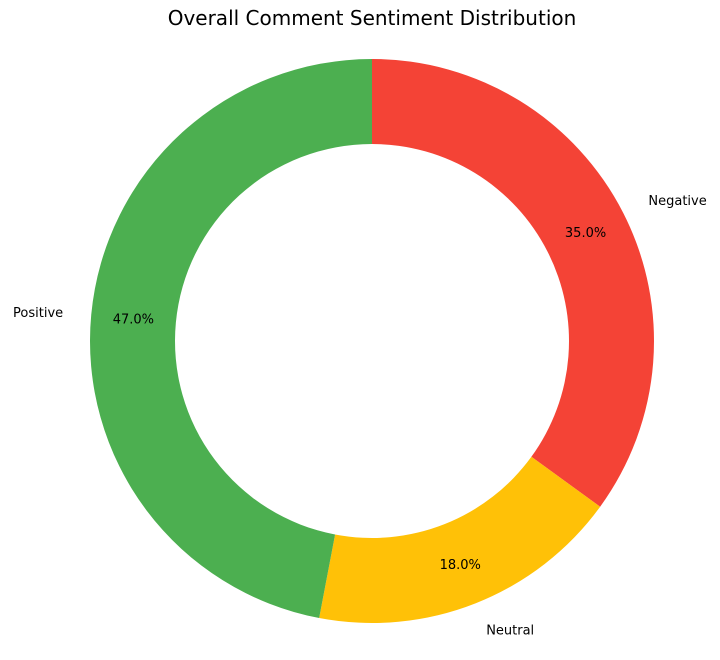 The height and width of the screenshot is (660, 720). I want to click on percent-label-positive: 47.0%, so click(133, 319).